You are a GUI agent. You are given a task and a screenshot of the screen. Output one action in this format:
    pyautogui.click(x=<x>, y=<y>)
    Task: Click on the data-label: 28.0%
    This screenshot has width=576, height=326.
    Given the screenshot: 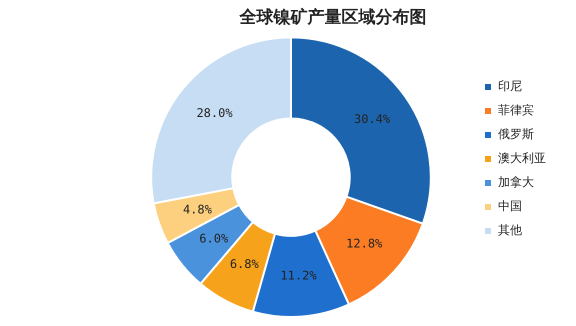 What is the action you would take?
    pyautogui.click(x=215, y=113)
    